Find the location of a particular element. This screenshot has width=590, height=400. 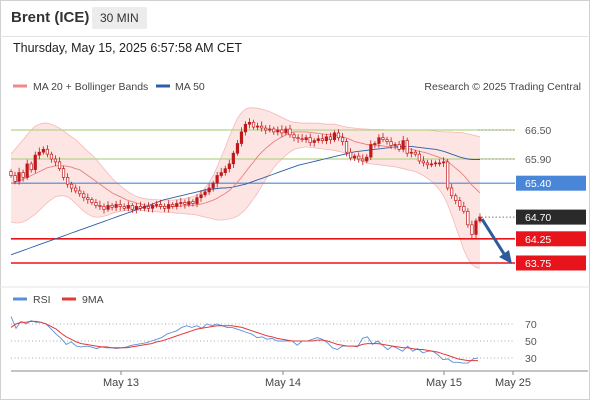

rsi-tick-label: 70 is located at coordinates (531, 325).